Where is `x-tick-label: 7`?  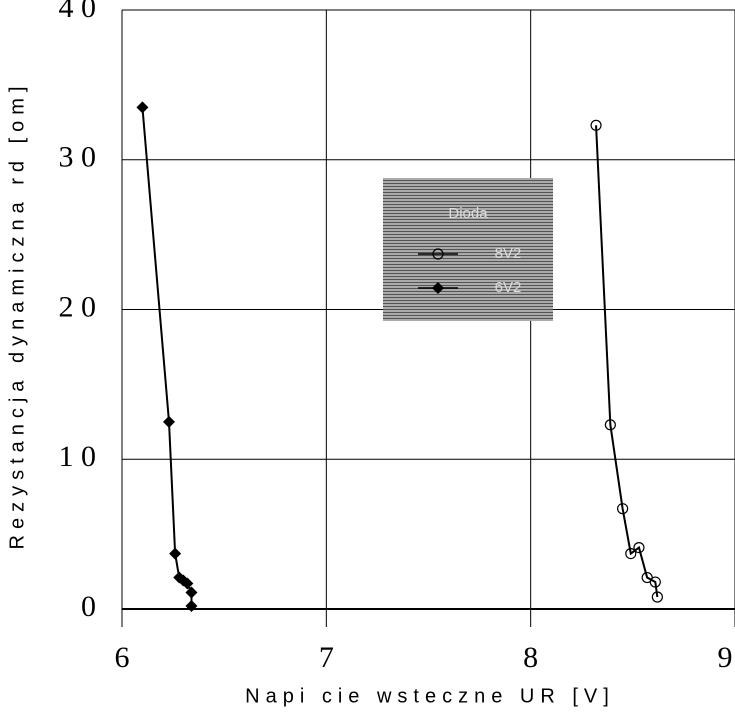
x-tick-label: 7 is located at coordinates (326, 657).